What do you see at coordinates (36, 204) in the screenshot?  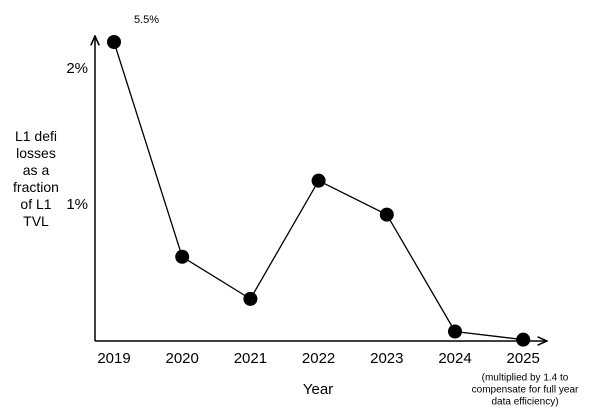 I see `y-axis-label-line: of L1` at bounding box center [36, 204].